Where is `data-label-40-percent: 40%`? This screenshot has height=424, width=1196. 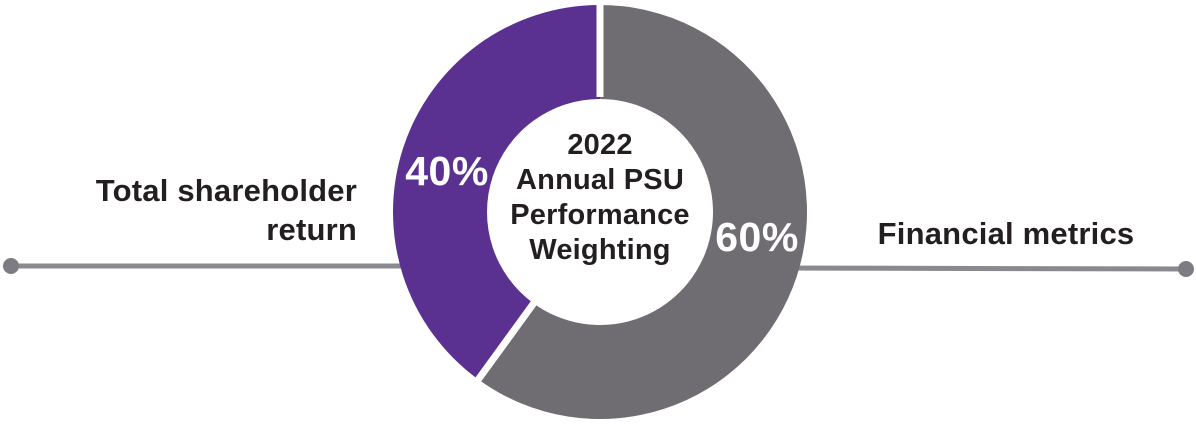
data-label-40-percent: 40% is located at coordinates (447, 171).